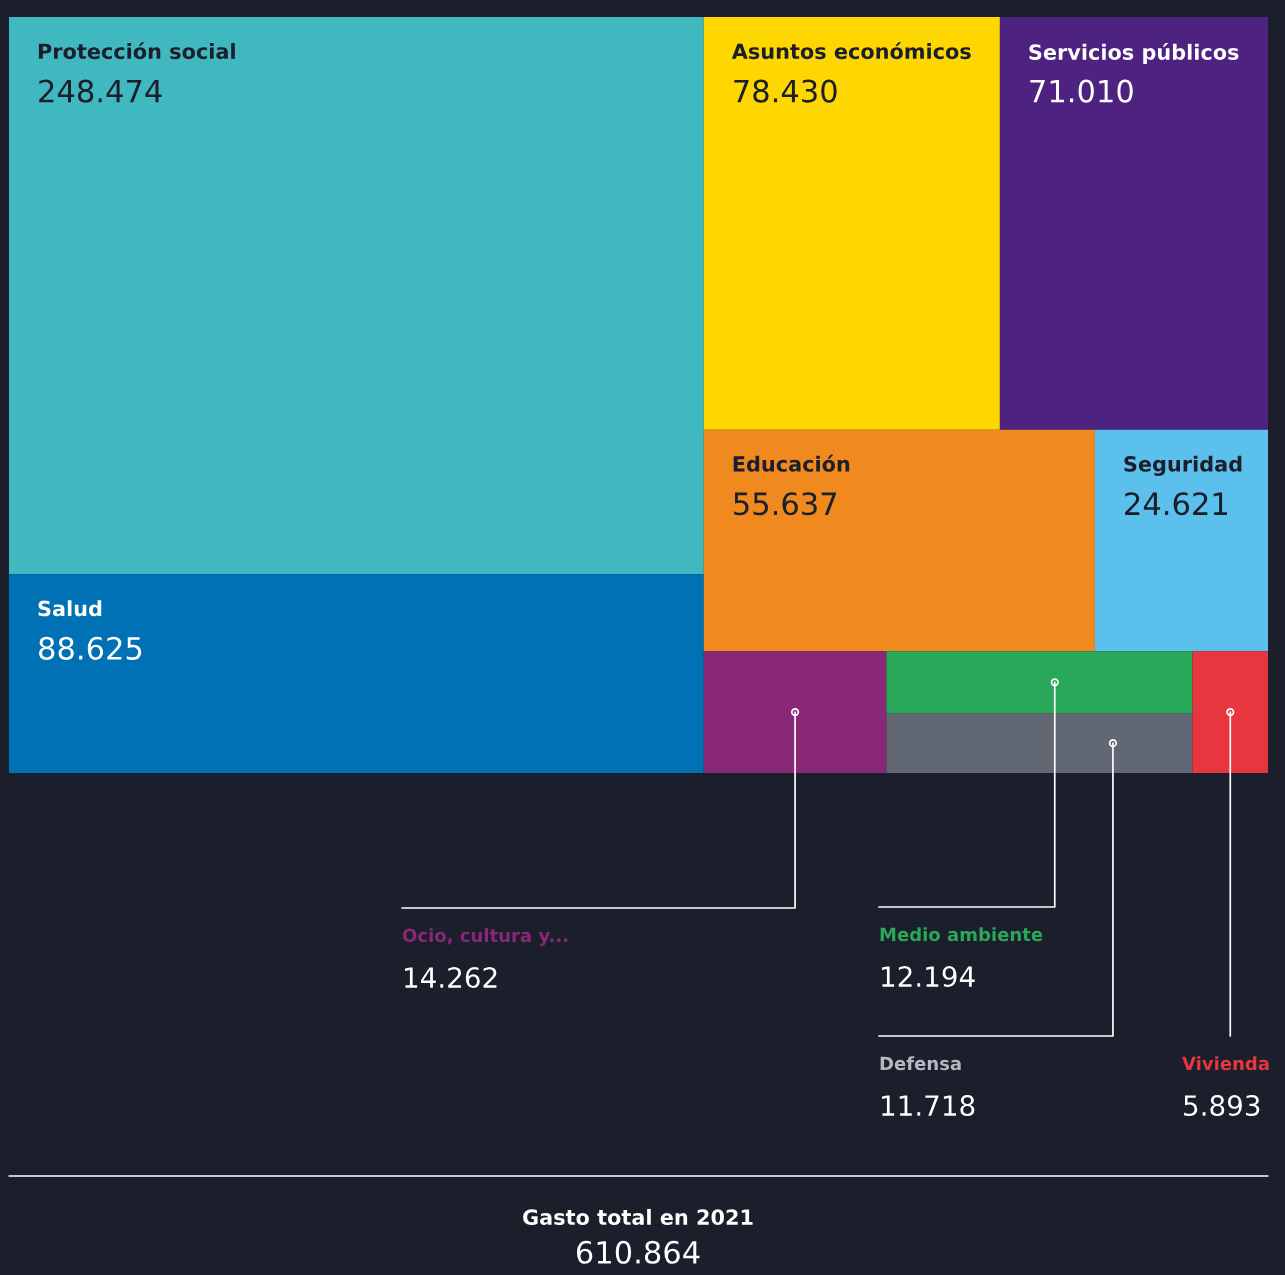  Describe the element at coordinates (1183, 465) in the screenshot. I see `category-label: Seguridad` at that location.